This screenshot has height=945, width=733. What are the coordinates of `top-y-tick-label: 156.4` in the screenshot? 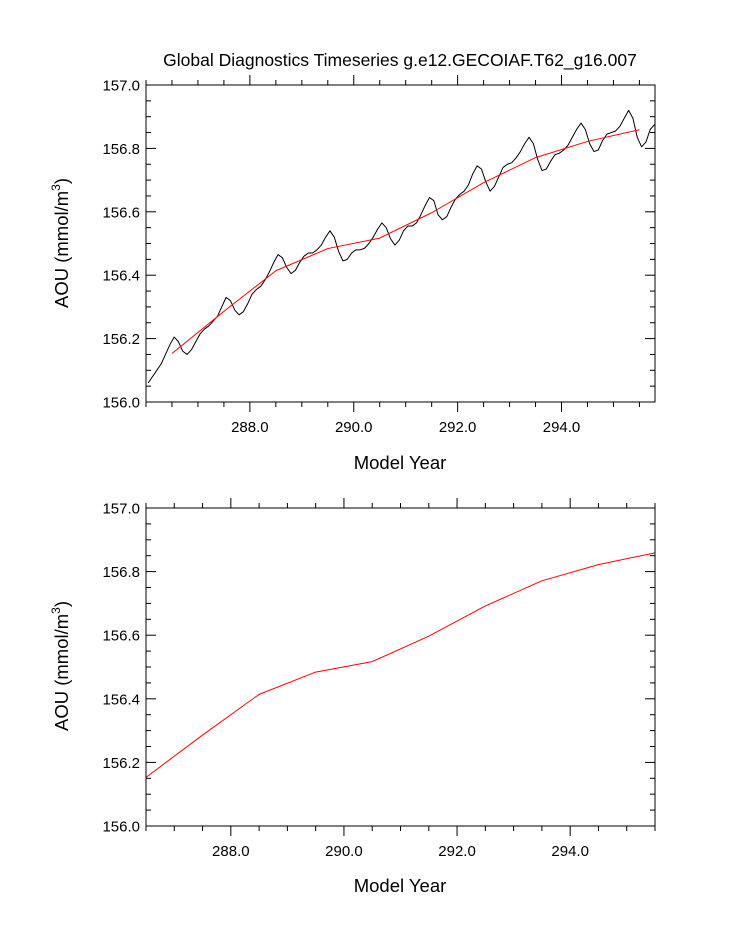 It's located at (121, 276).